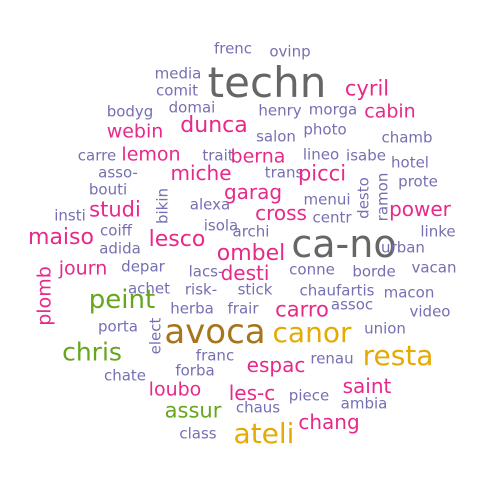 This screenshot has width=504, height=504. What do you see at coordinates (332, 217) in the screenshot?
I see `word-centr: centr` at bounding box center [332, 217].